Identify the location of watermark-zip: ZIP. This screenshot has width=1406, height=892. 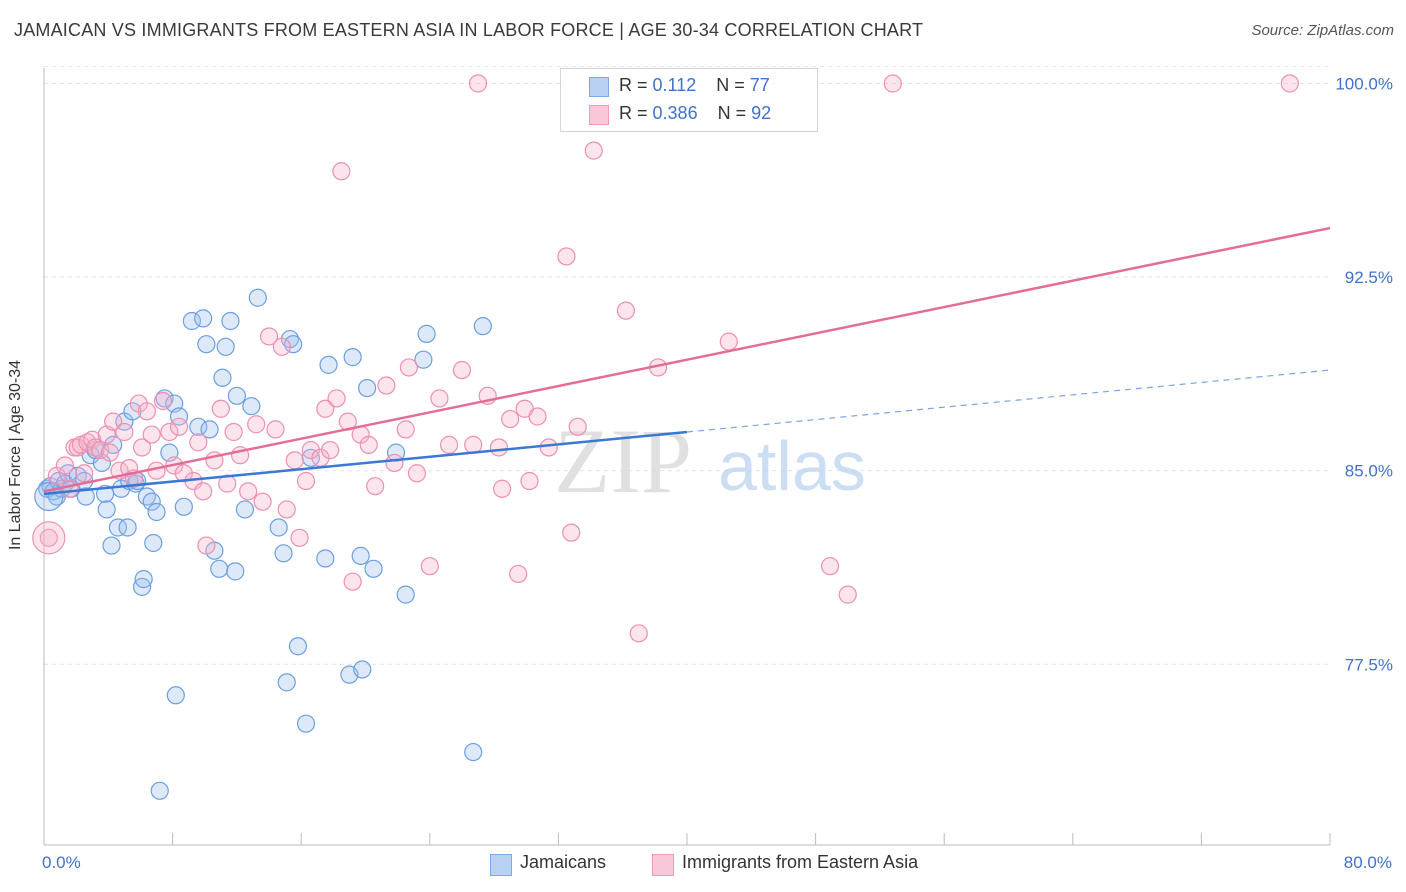
(623, 461).